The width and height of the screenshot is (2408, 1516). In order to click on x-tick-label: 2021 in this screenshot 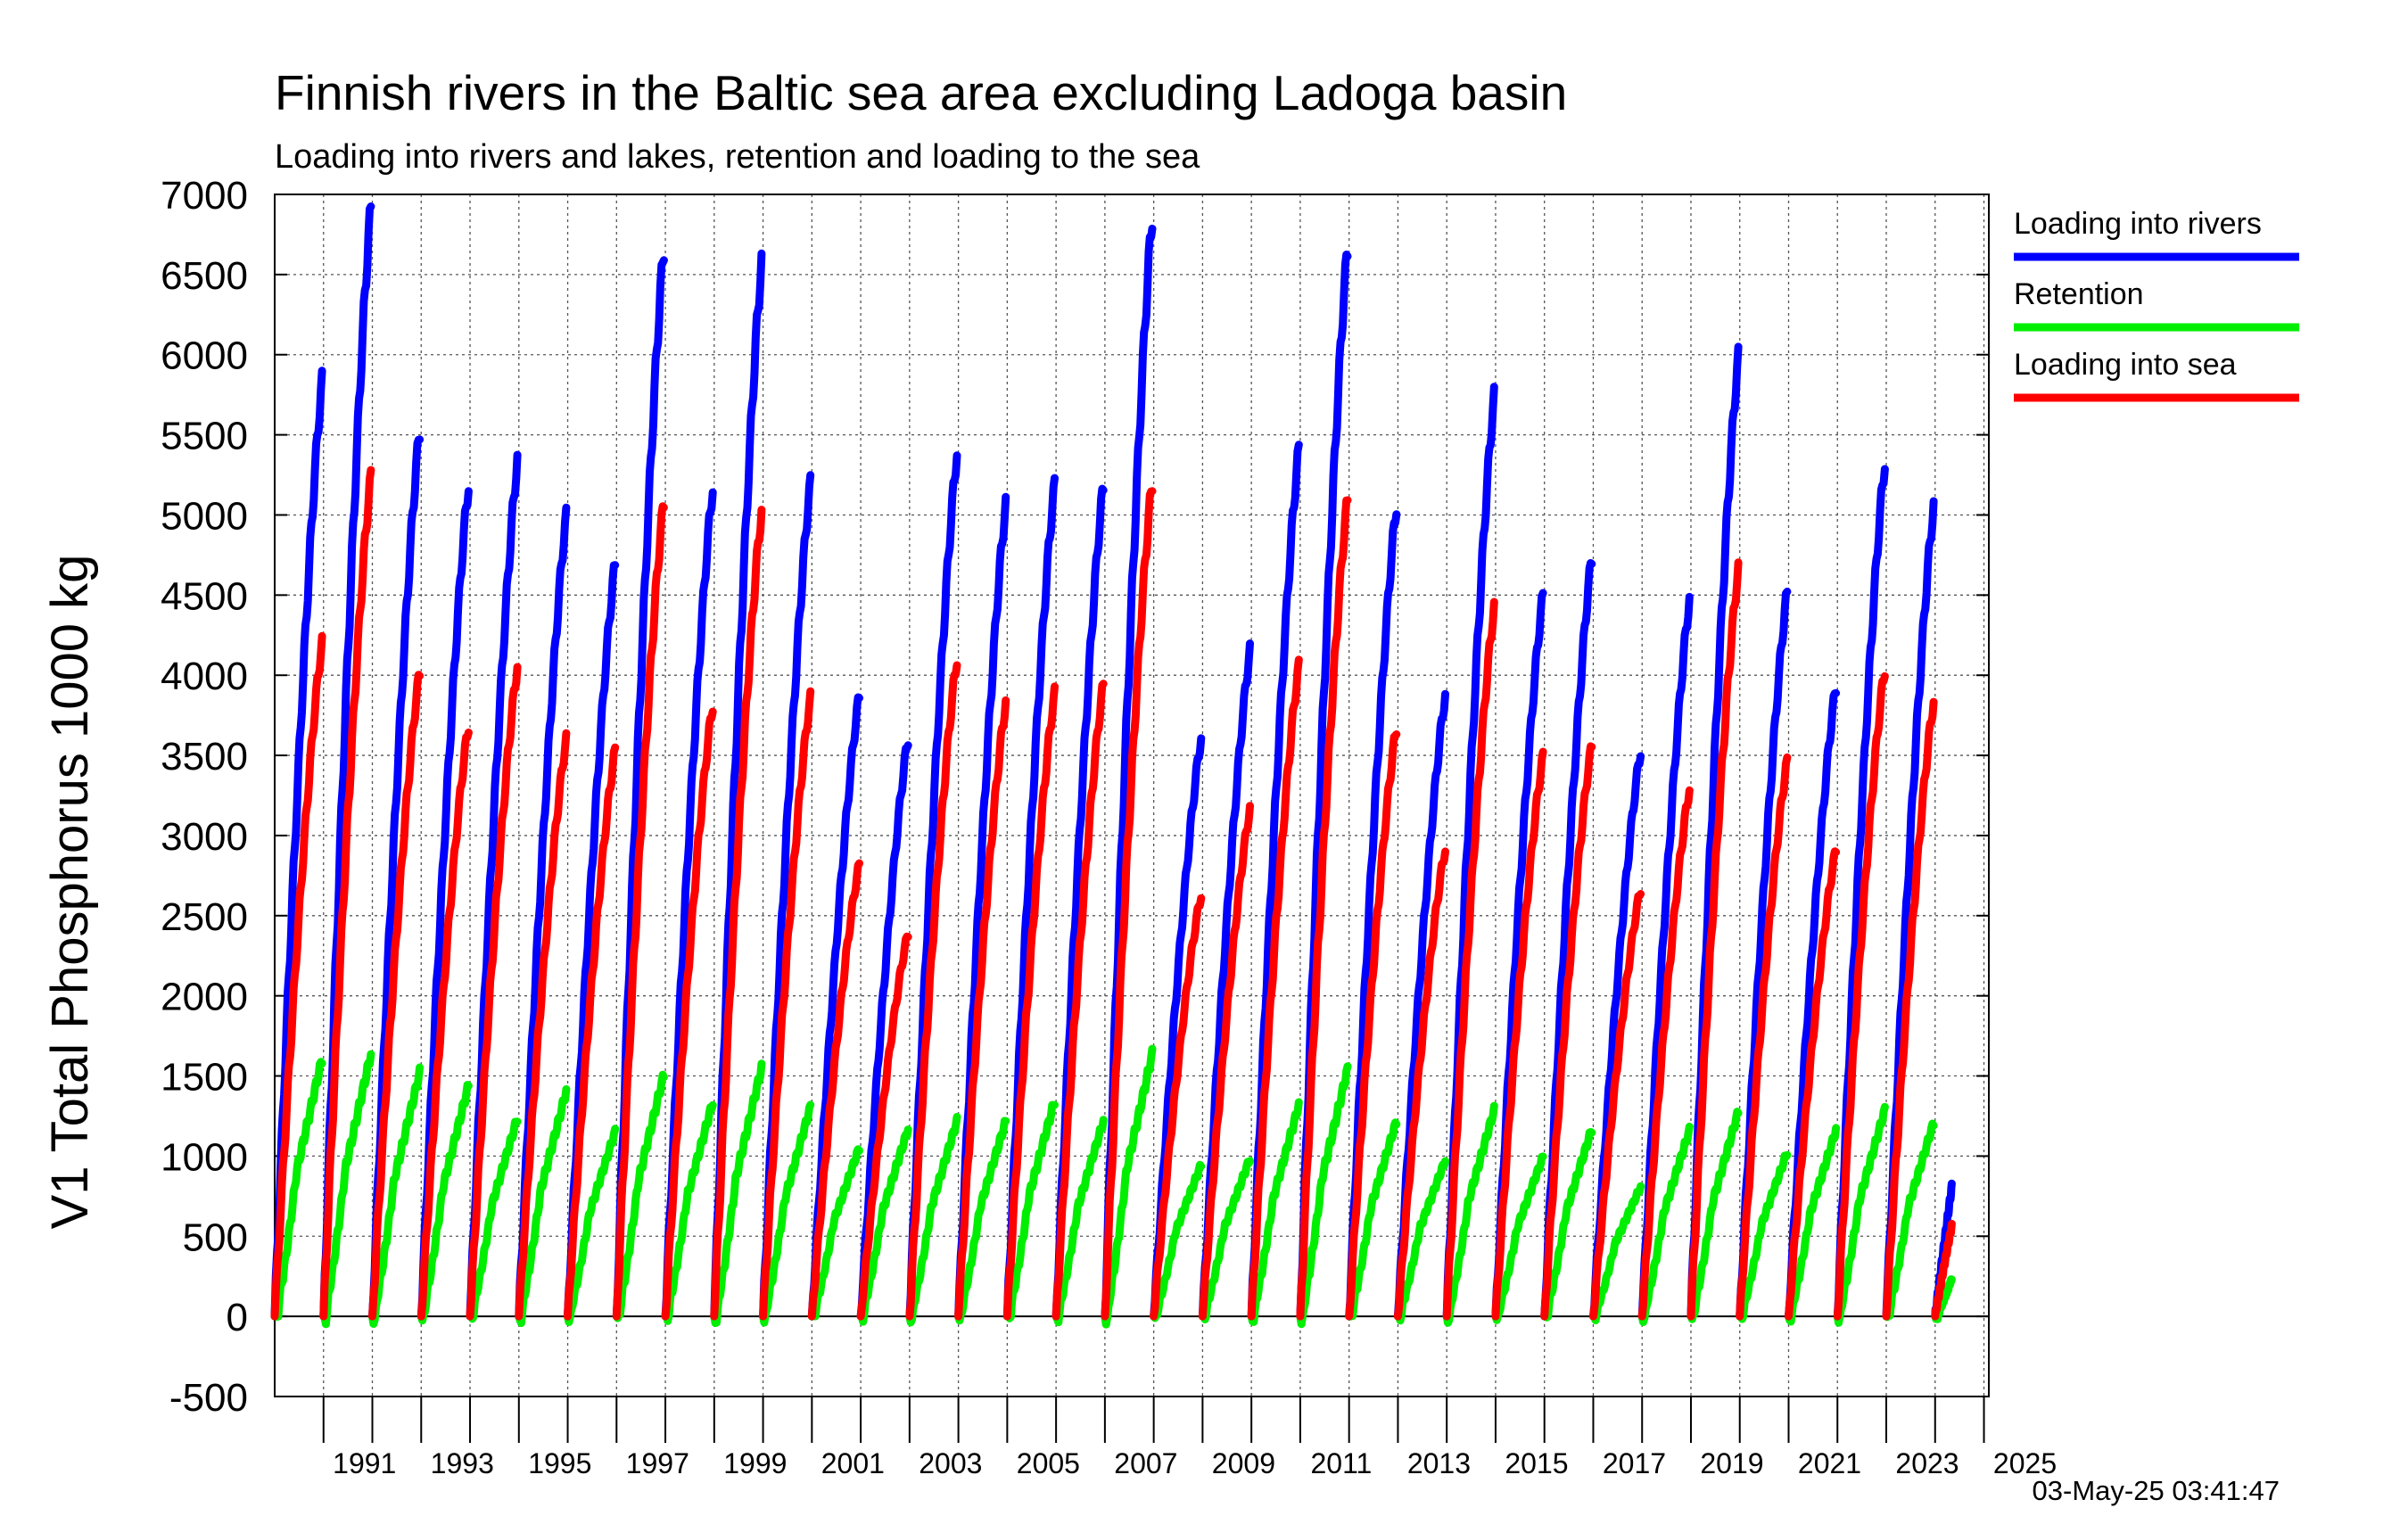, I will do `click(1829, 1463)`.